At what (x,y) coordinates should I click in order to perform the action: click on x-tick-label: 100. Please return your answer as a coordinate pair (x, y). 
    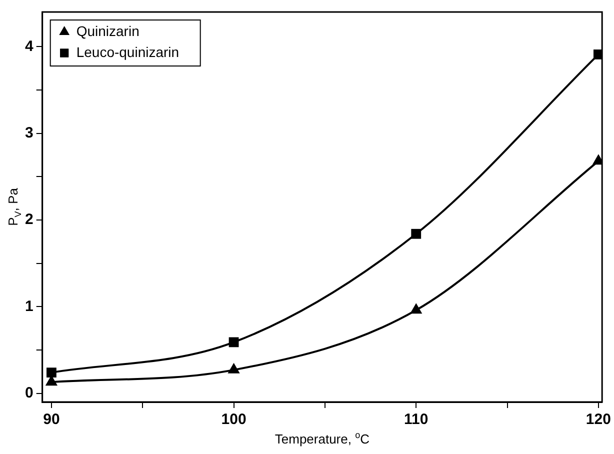
    Looking at the image, I should click on (233, 419).